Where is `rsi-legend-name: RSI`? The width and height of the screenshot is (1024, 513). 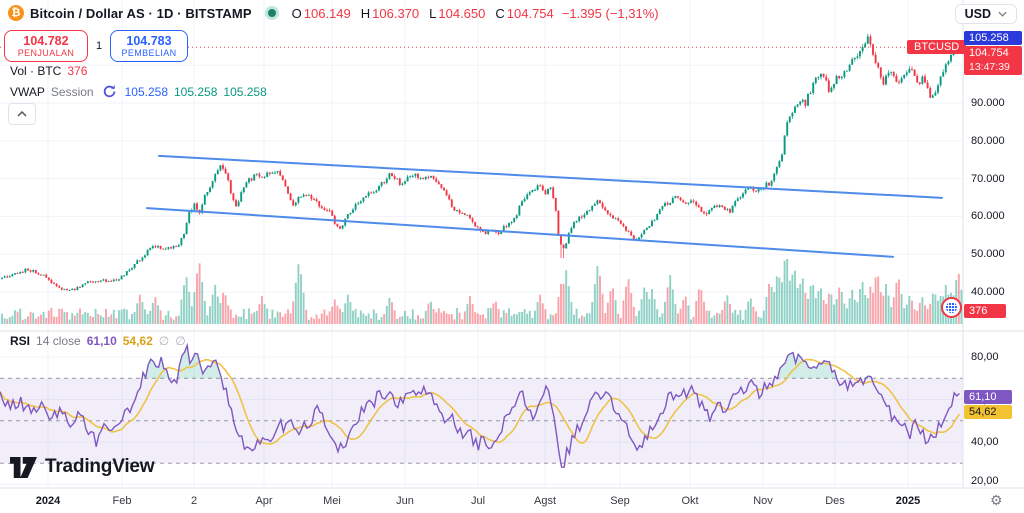
rsi-legend-name: RSI is located at coordinates (20, 341).